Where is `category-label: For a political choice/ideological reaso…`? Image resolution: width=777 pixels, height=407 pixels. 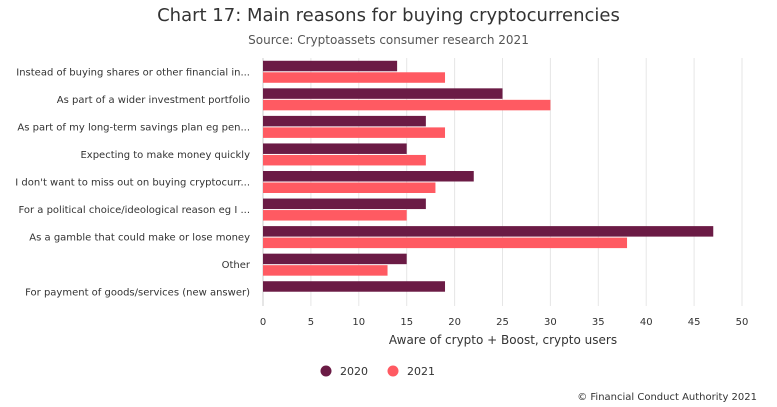
category-label: For a political choice/ideological reaso… is located at coordinates (134, 210).